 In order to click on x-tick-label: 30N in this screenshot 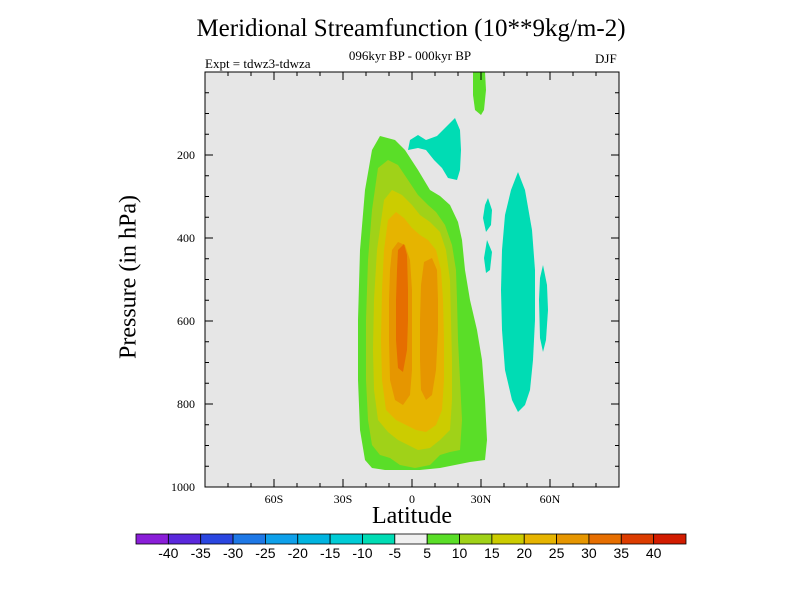, I will do `click(481, 499)`.